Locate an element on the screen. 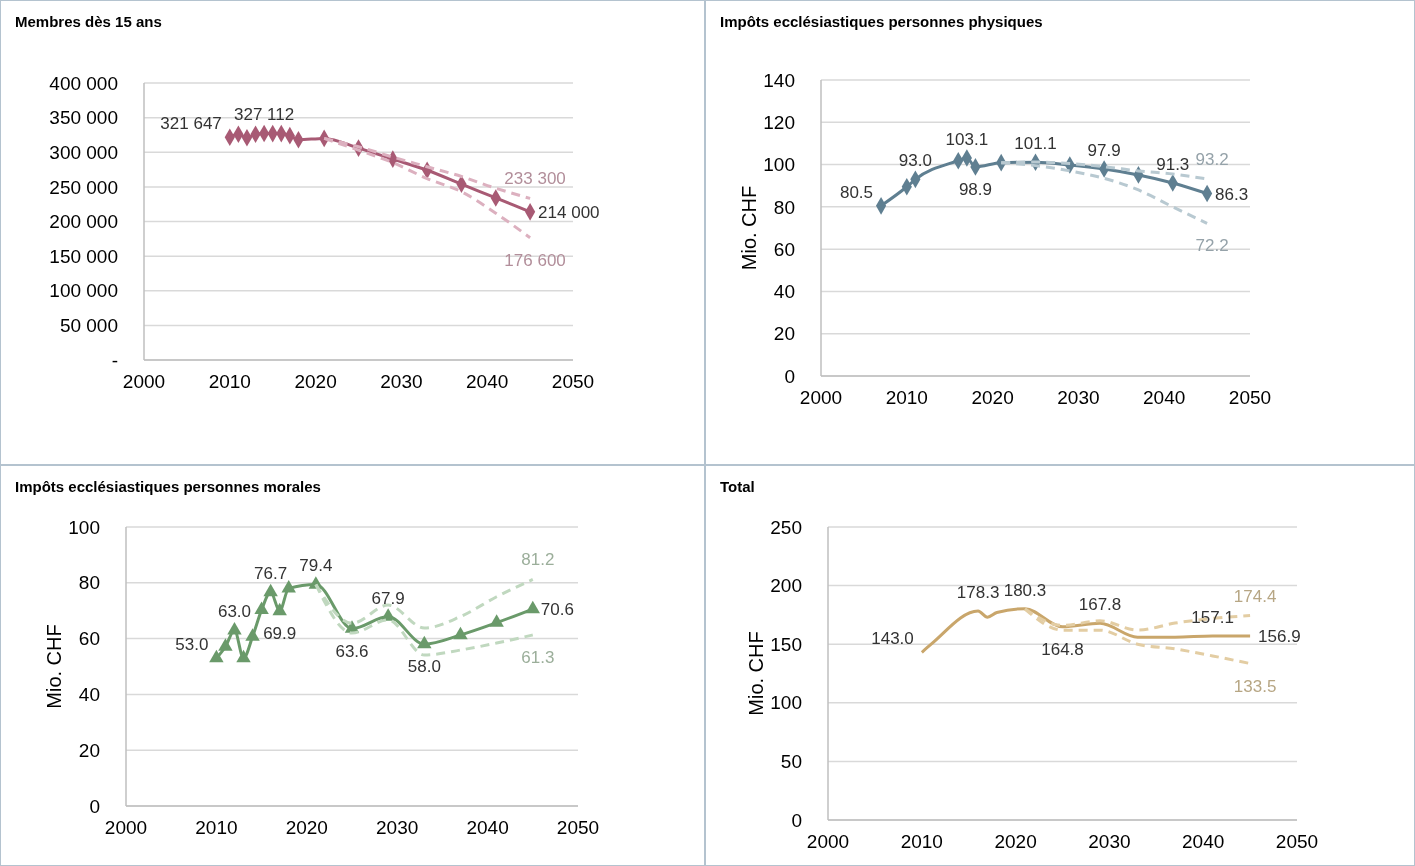 The image size is (1415, 866). data-label: 61.3 is located at coordinates (538, 657).